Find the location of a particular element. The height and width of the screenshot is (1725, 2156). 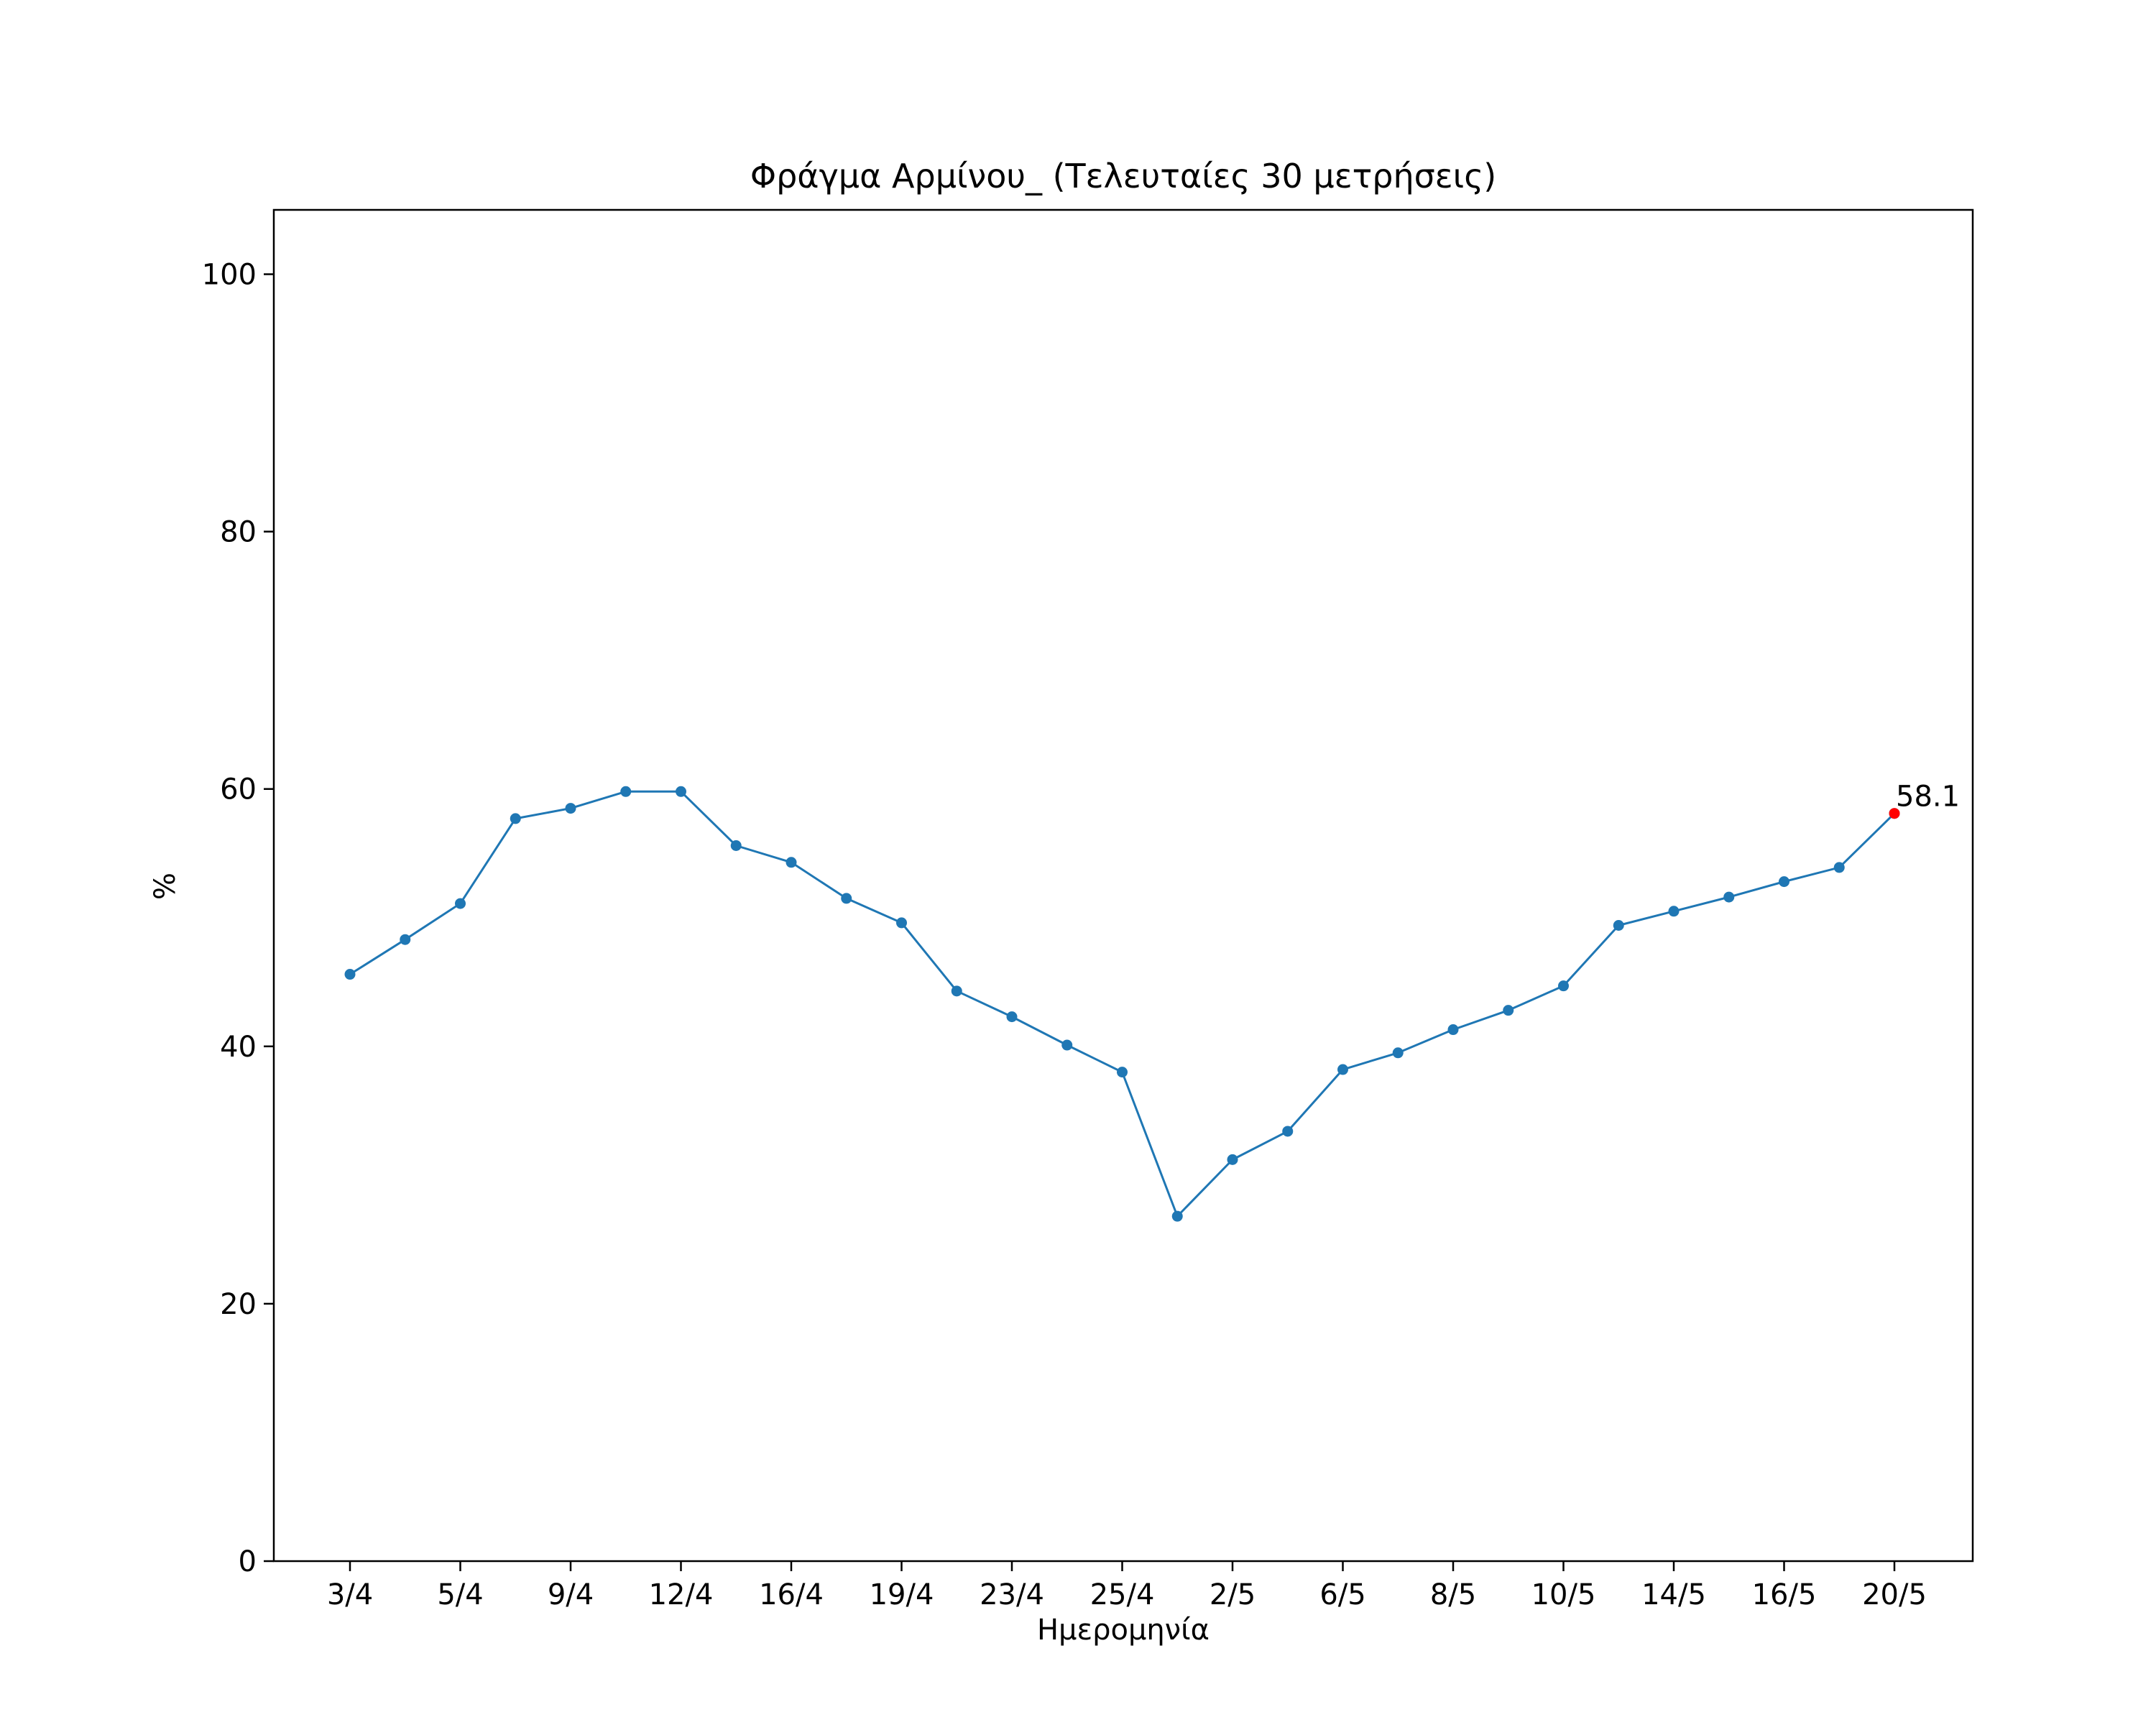

x-tick-label: 6/5 is located at coordinates (1342, 1594).